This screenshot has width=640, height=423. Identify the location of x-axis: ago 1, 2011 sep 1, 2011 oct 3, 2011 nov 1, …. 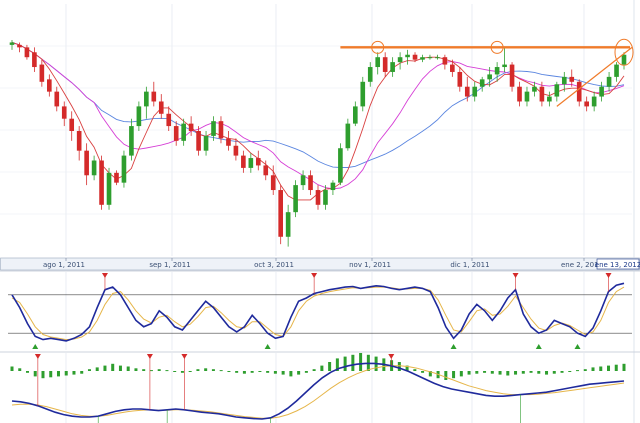
(341, 264).